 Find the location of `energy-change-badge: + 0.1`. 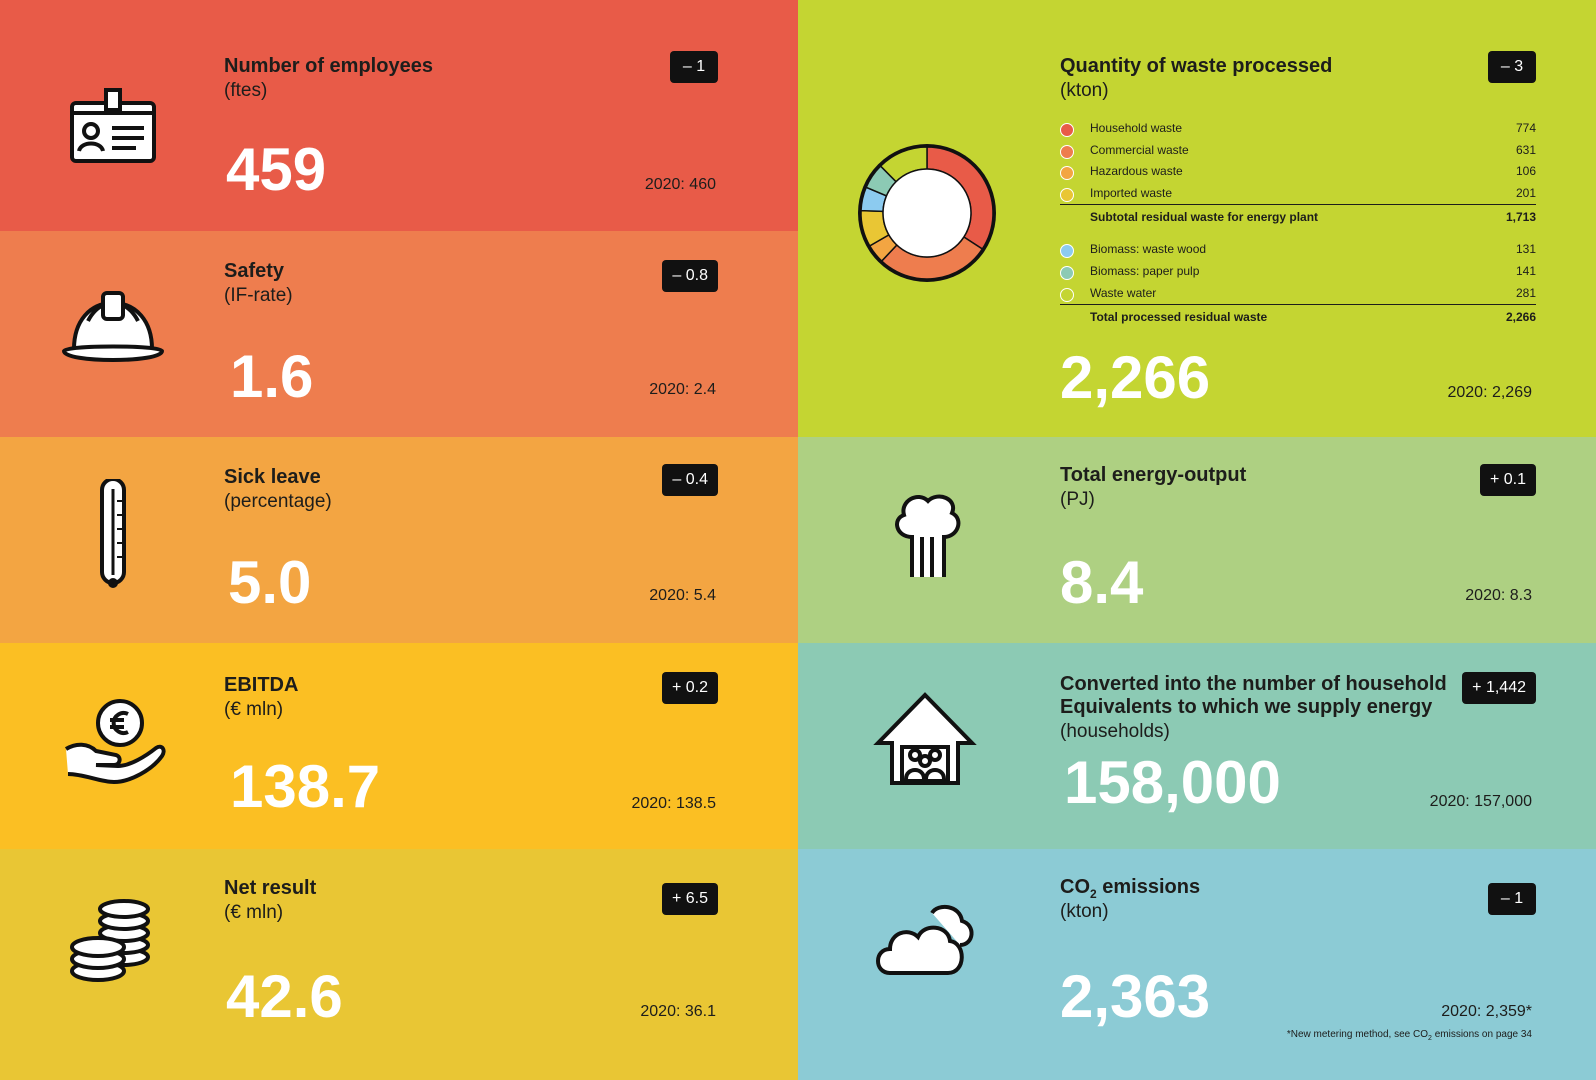

energy-change-badge: + 0.1 is located at coordinates (1507, 480).